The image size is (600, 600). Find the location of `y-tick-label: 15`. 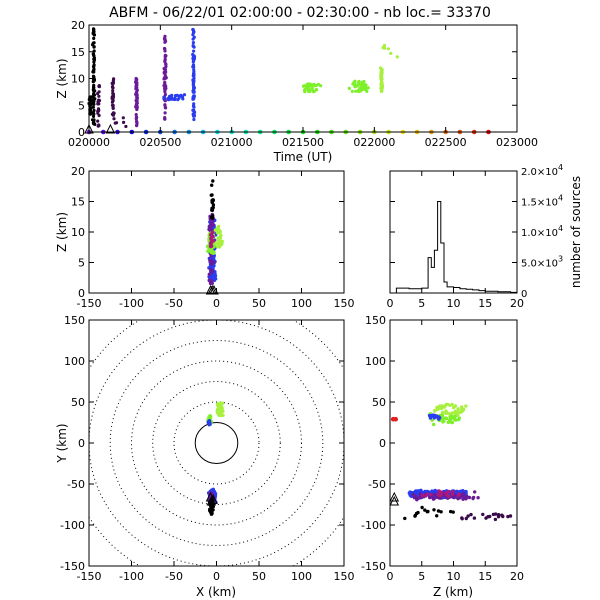

y-tick-label: 15 is located at coordinates (78, 52).